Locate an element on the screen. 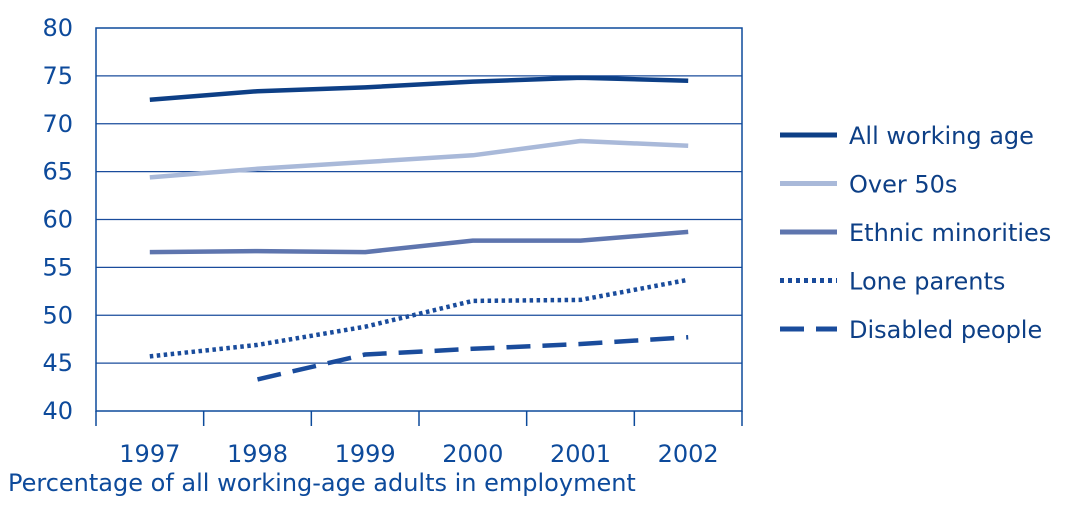  x-tick-label: 1998 is located at coordinates (257, 454).